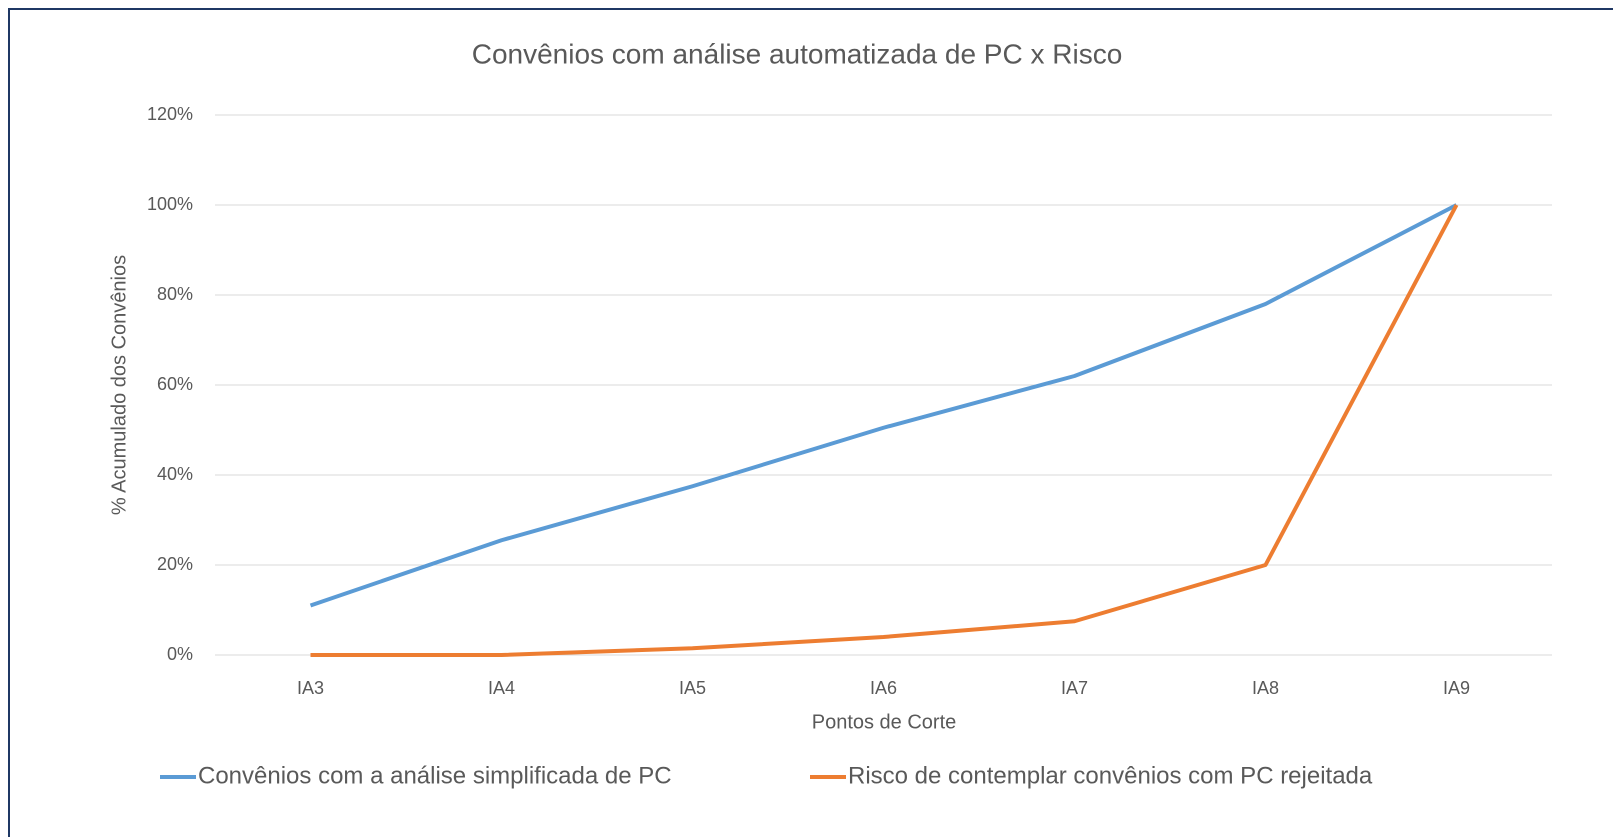  Describe the element at coordinates (119, 385) in the screenshot. I see `y-axis-label: % Acumulado dos Convênios` at that location.